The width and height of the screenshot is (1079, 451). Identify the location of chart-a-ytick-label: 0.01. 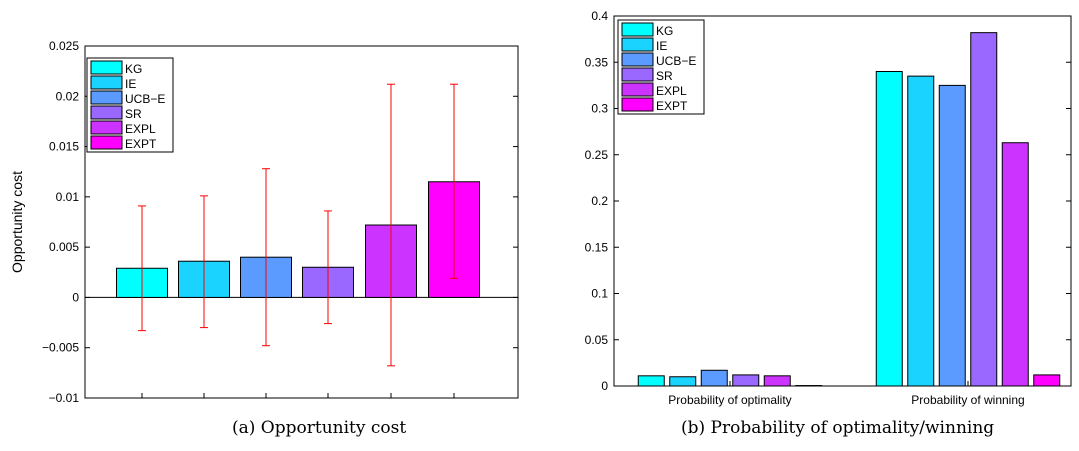
(68, 197).